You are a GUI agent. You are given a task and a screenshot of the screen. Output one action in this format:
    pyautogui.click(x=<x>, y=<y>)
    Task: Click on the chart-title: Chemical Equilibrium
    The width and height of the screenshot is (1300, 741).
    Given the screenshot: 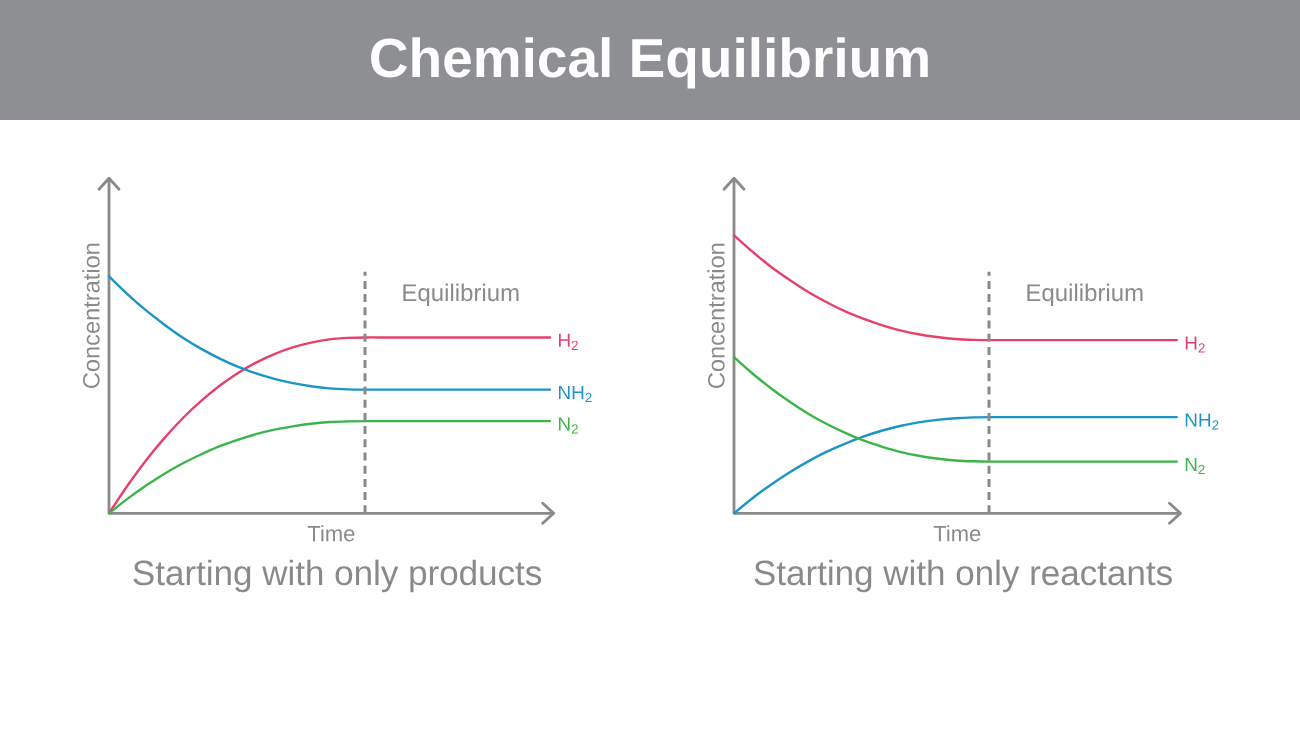 What is the action you would take?
    pyautogui.click(x=649, y=63)
    